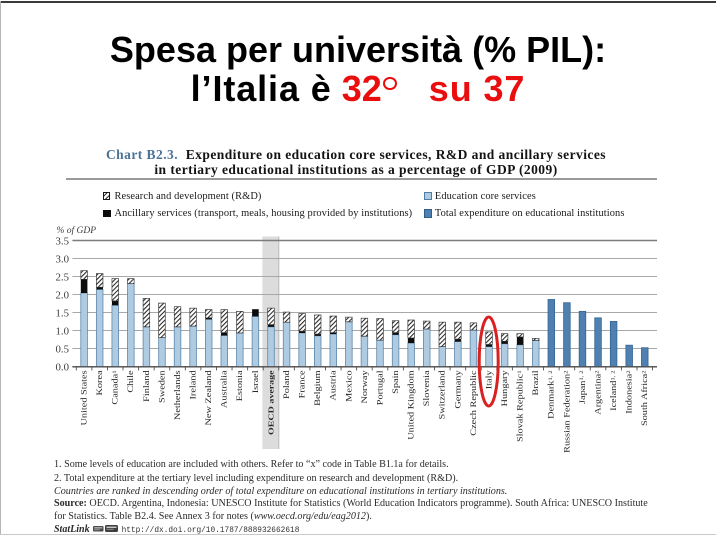 The image size is (716, 541). Describe the element at coordinates (63, 367) in the screenshot. I see `svg-text: 0.0` at that location.